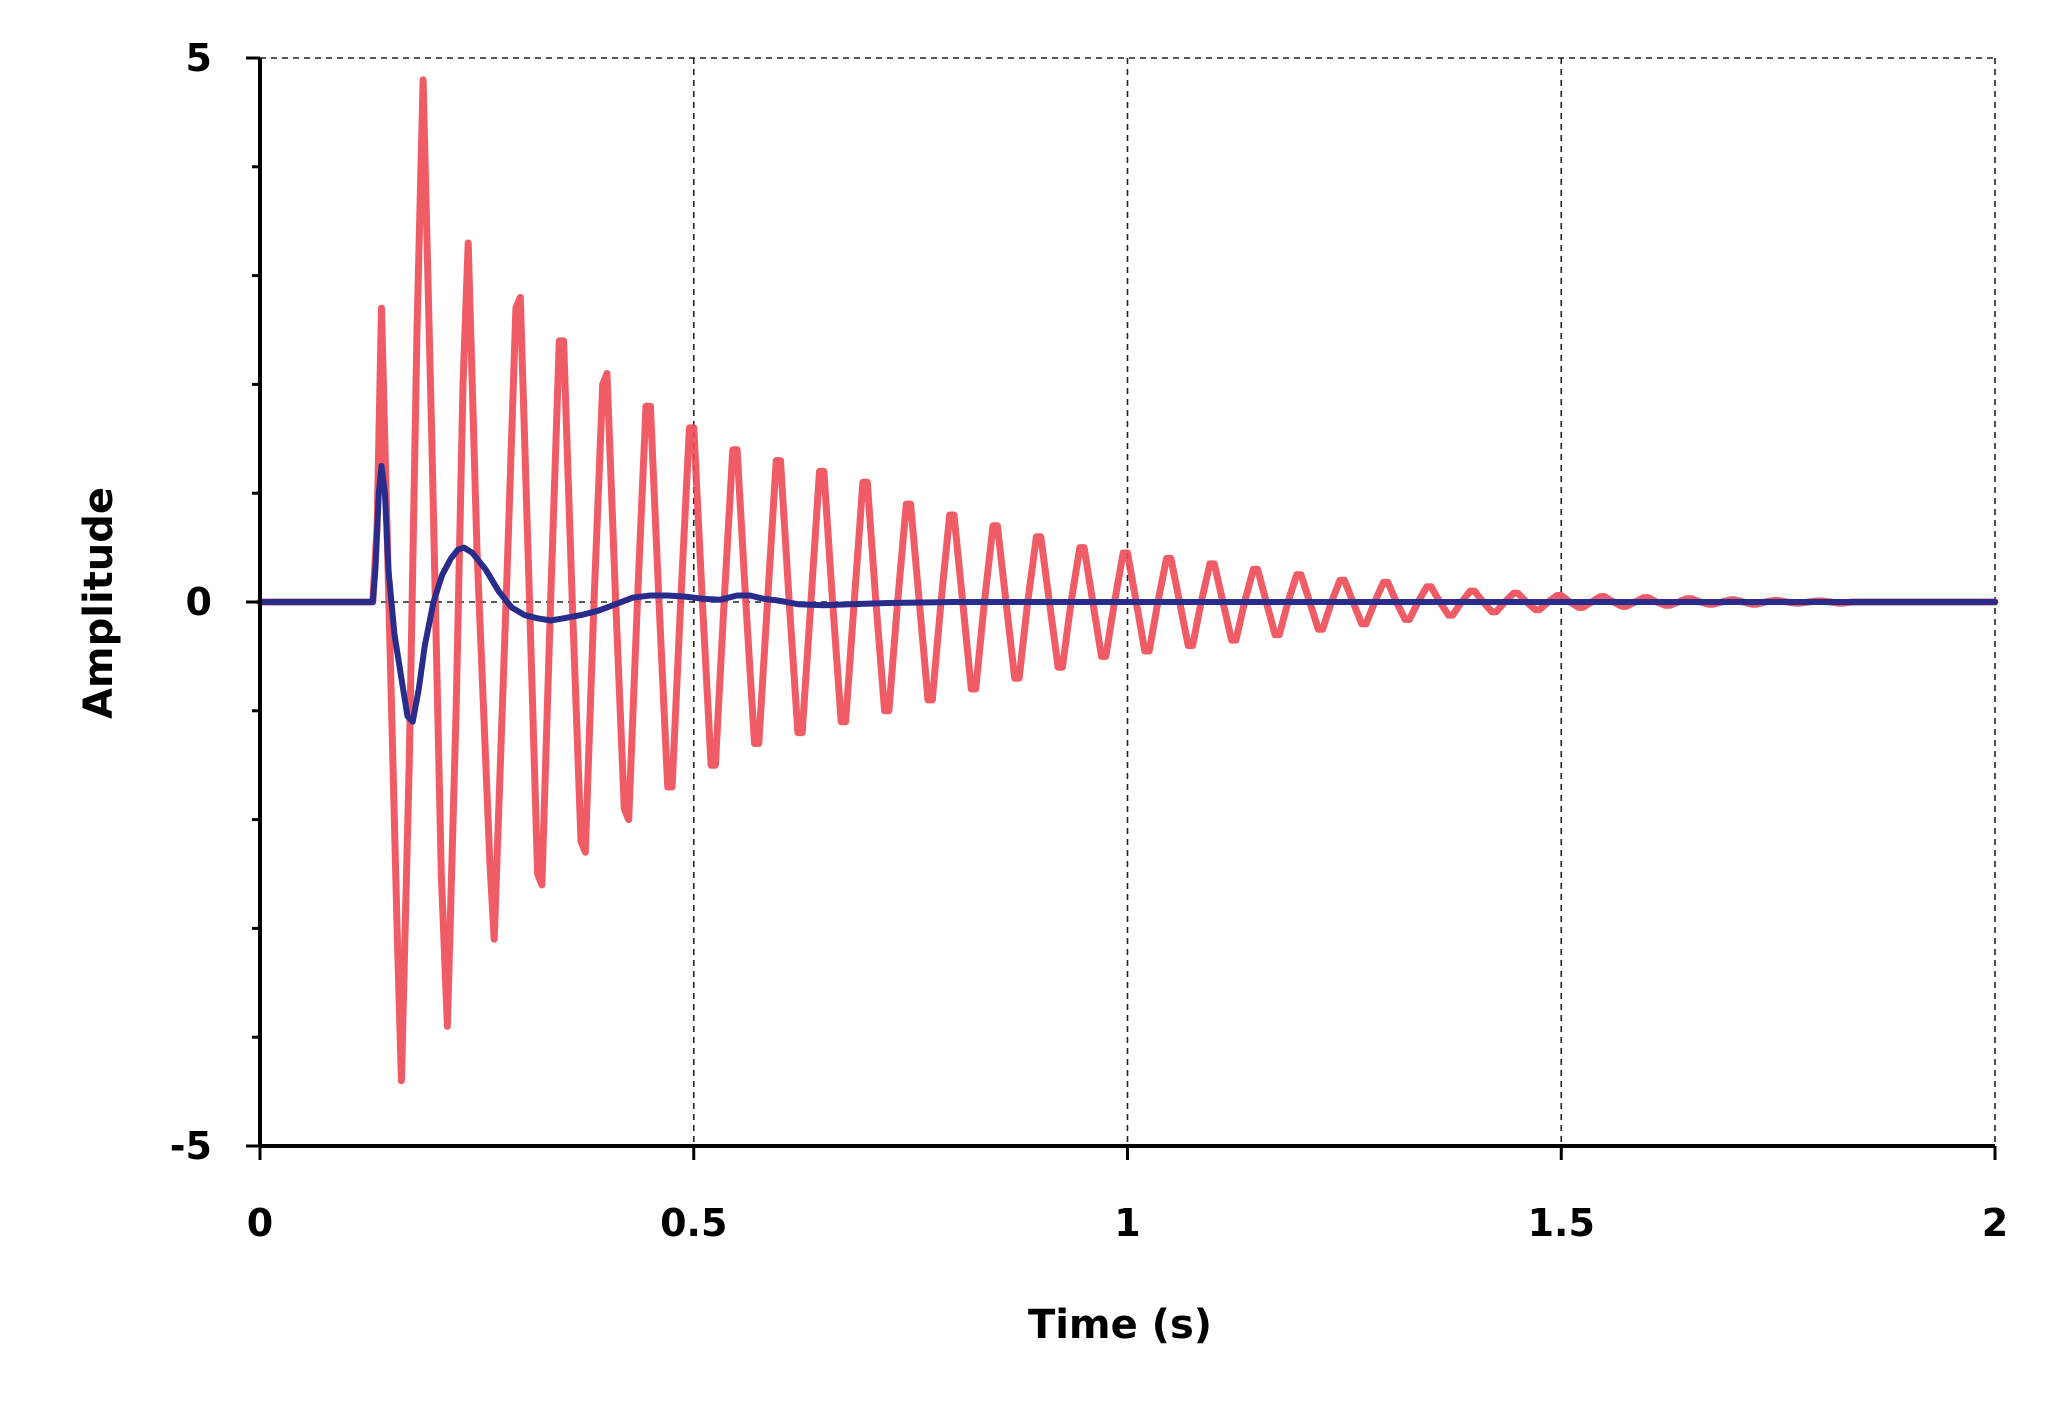 The image size is (2061, 1419). I want to click on x-tick-label: 0, so click(260, 1223).